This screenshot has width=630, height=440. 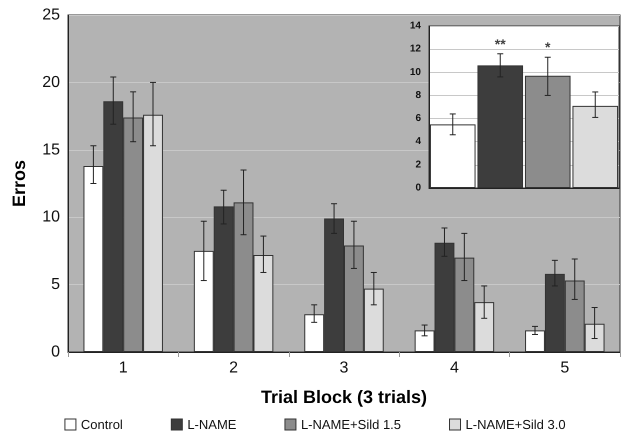 What do you see at coordinates (51, 82) in the screenshot?
I see `y-tick-label: 20` at bounding box center [51, 82].